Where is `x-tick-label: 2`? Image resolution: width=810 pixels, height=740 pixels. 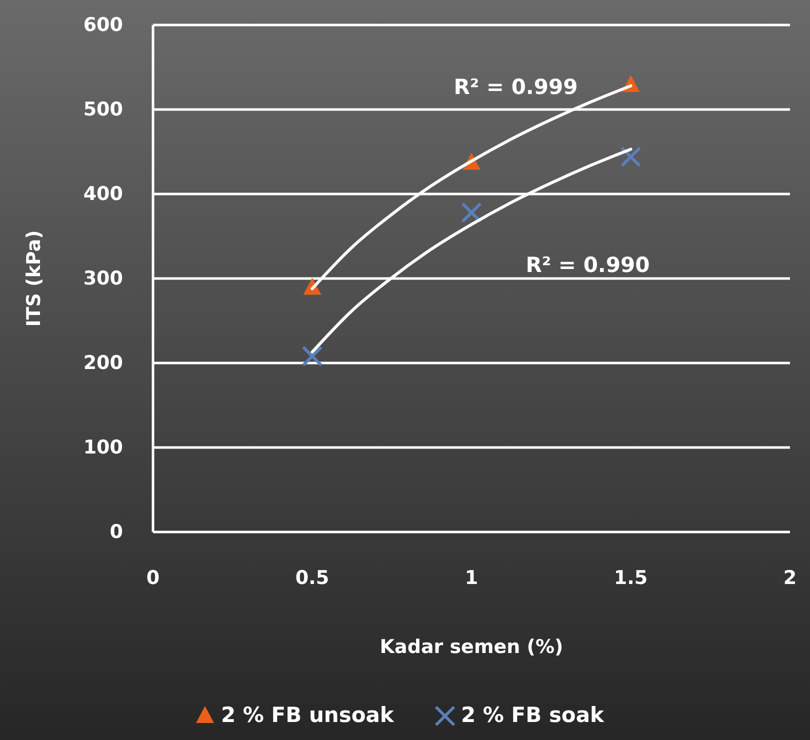
x-tick-label: 2 is located at coordinates (790, 578).